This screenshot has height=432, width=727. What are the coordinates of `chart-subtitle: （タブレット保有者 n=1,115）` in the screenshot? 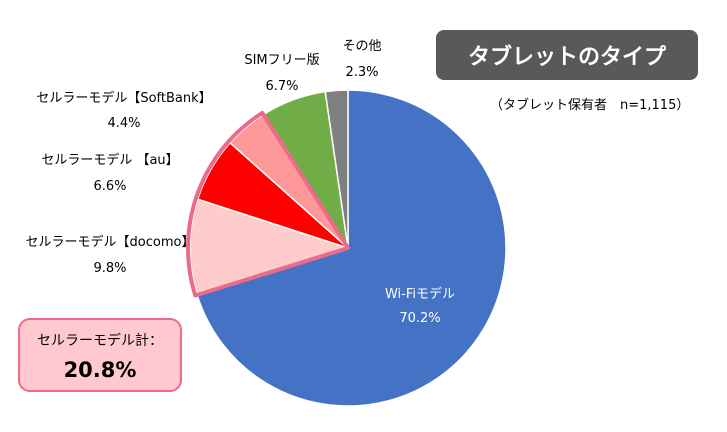 It's located at (590, 105).